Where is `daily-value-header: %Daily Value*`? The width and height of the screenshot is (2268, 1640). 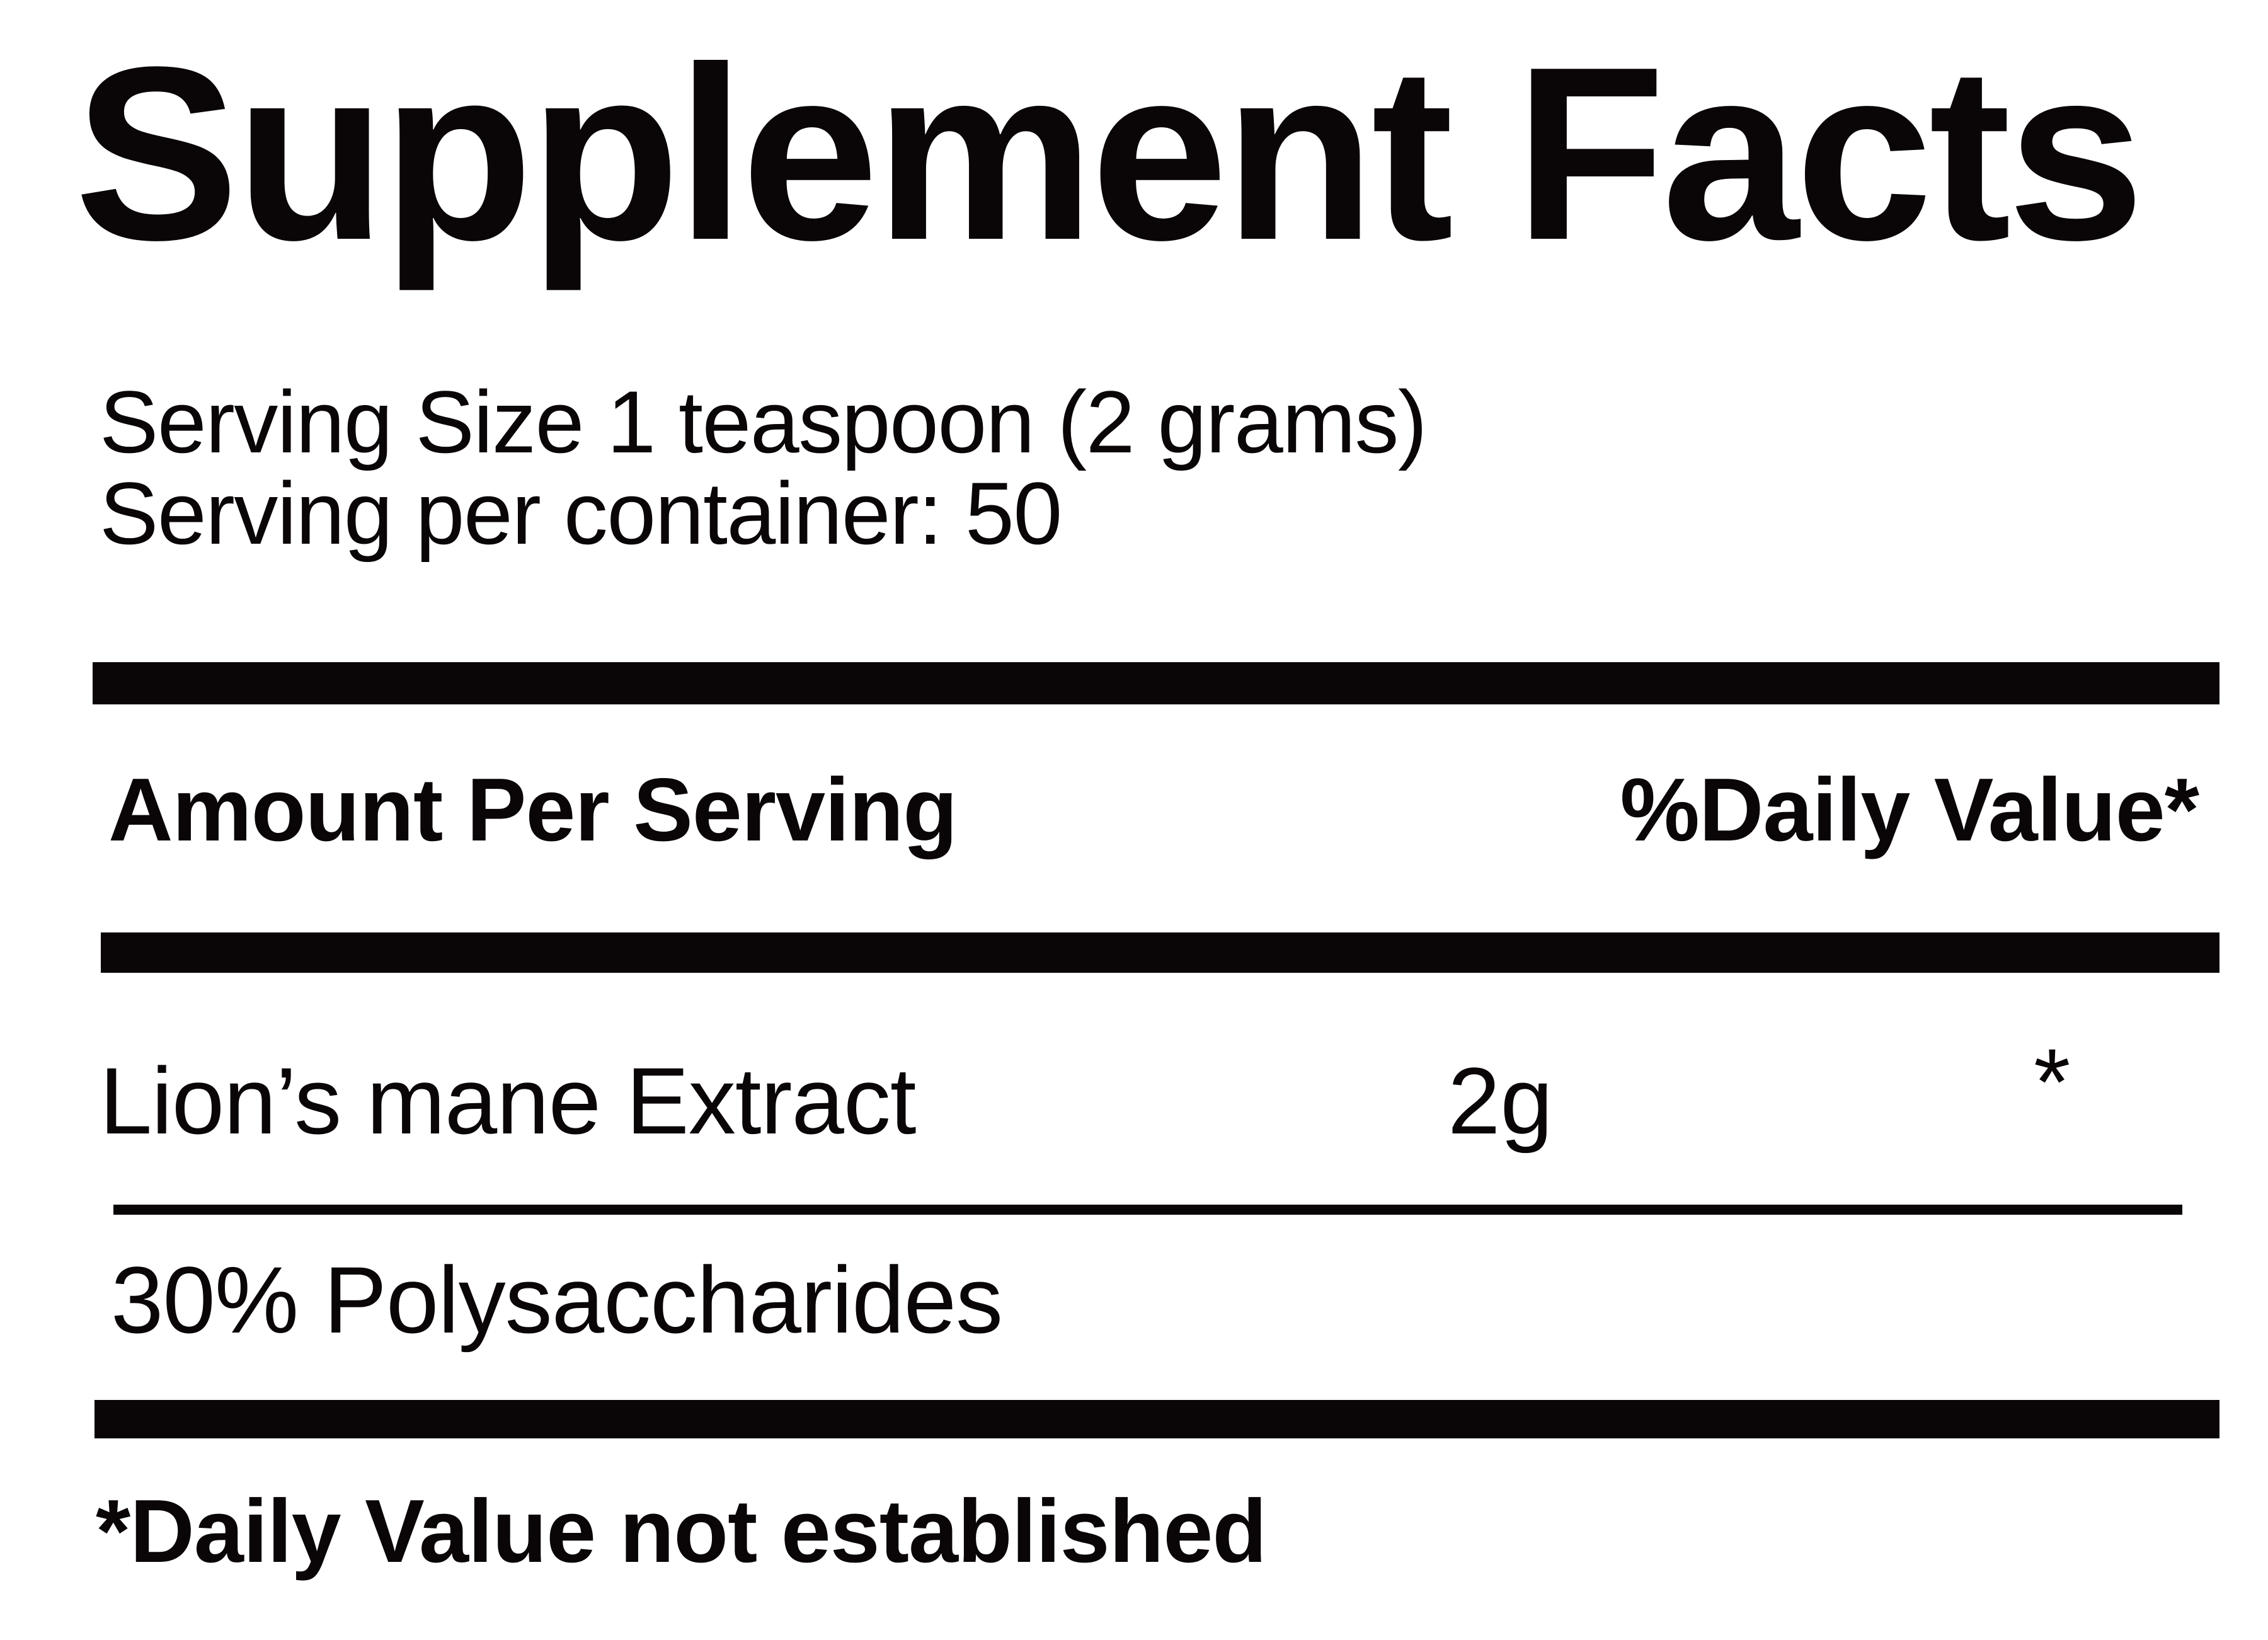 daily-value-header: %Daily Value* is located at coordinates (1909, 810).